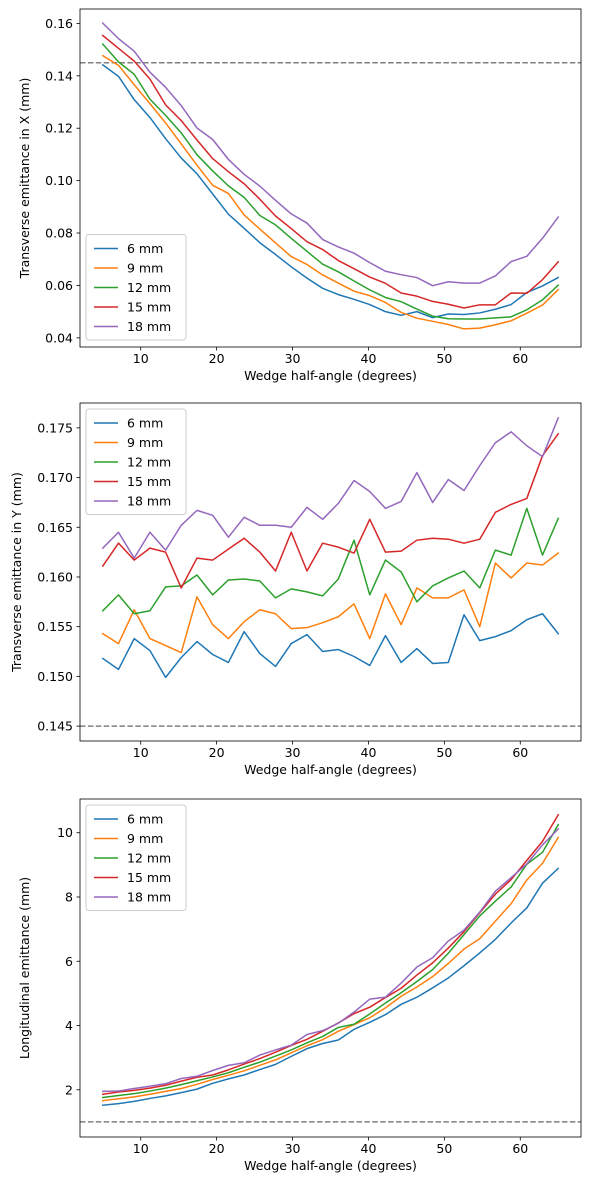 The image size is (590, 1194). I want to click on y-tick-label: 10, so click(65, 832).